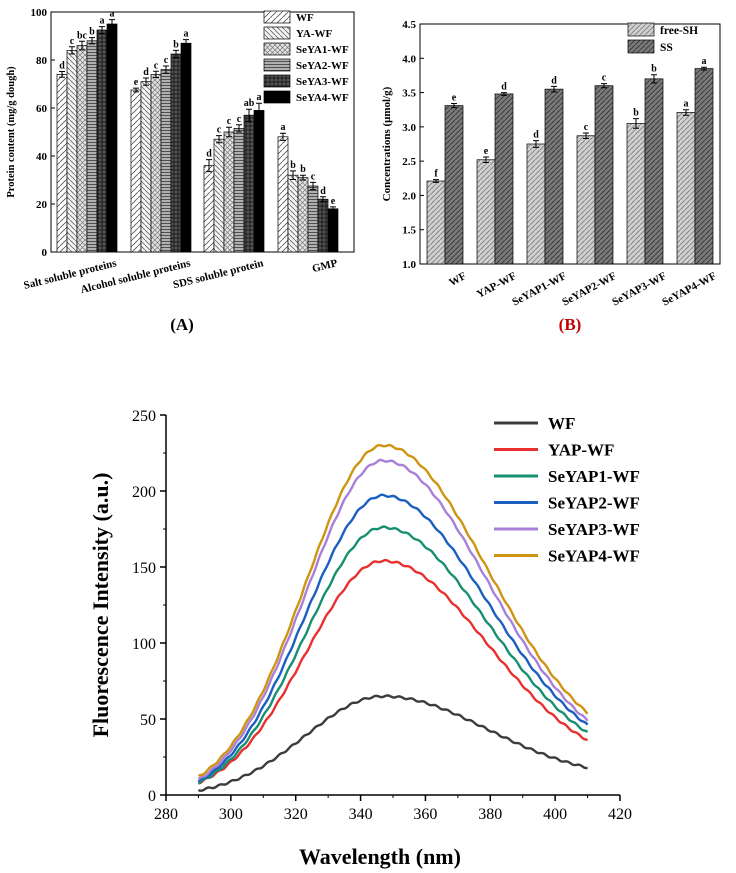 The image size is (736, 873). What do you see at coordinates (594, 556) in the screenshot?
I see `chart-c-legend-label: SeYAP4-WF` at bounding box center [594, 556].